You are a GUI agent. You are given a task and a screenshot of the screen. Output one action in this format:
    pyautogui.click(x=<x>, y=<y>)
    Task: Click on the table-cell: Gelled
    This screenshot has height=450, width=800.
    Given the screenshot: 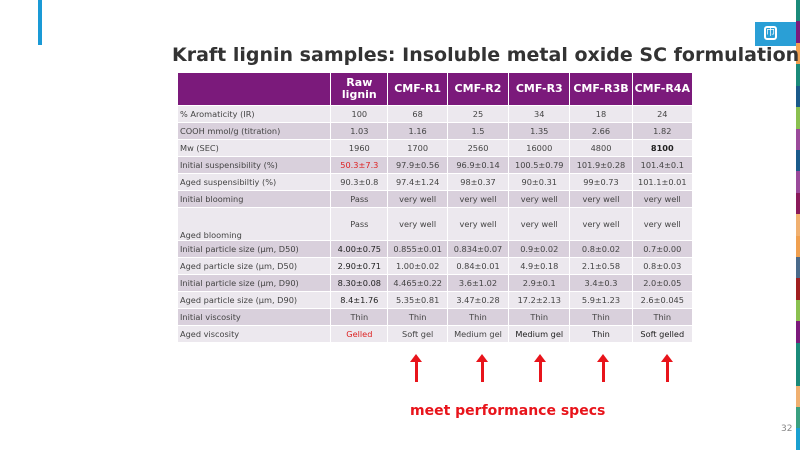 What is the action you would take?
    pyautogui.click(x=359, y=333)
    